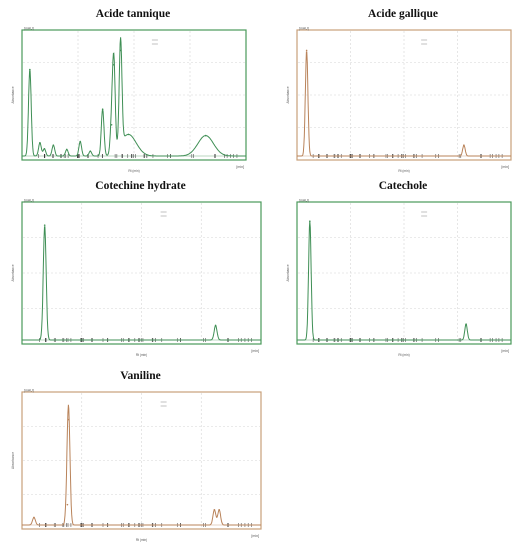 This screenshot has height=550, width=531. What do you see at coordinates (140, 186) in the screenshot?
I see `chart-title: Cotechine hydrate` at bounding box center [140, 186].